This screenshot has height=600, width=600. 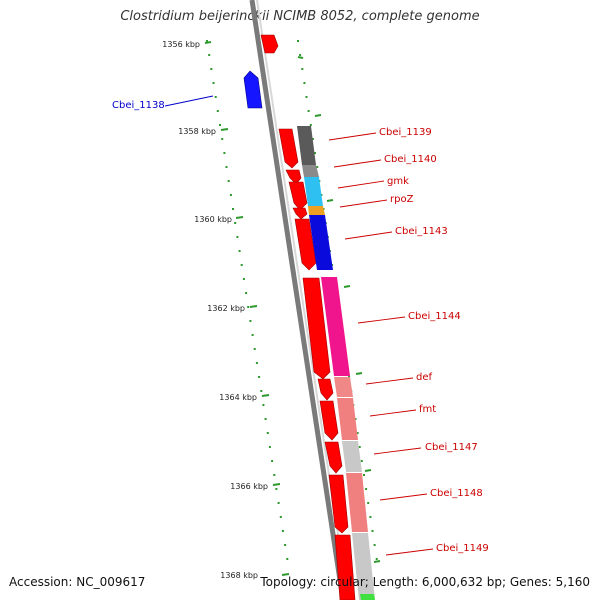 What do you see at coordinates (456, 493) in the screenshot?
I see `gene-label-cbei-1148: Cbei_1148` at bounding box center [456, 493].